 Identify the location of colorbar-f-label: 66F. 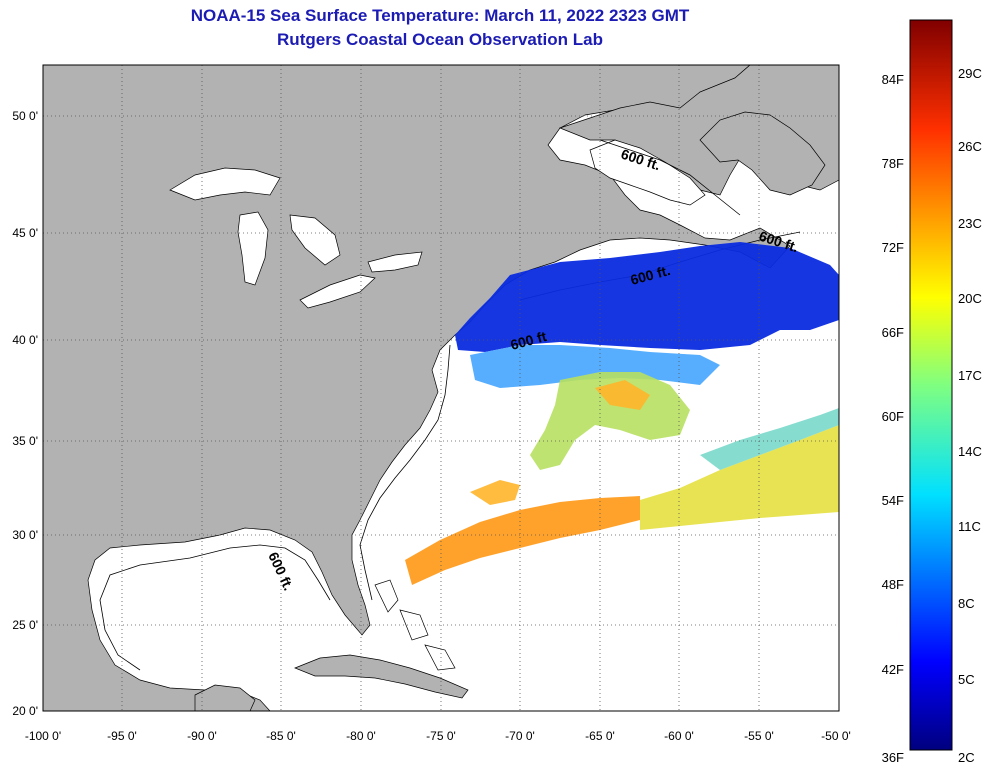
(893, 332).